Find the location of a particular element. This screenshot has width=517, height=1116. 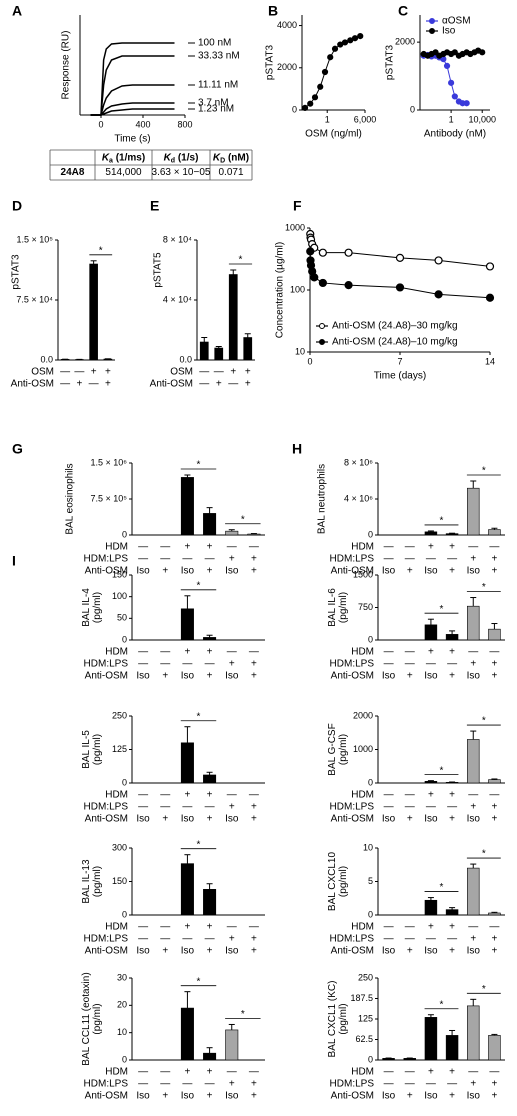

condition-label: HDM is located at coordinates (362, 795).